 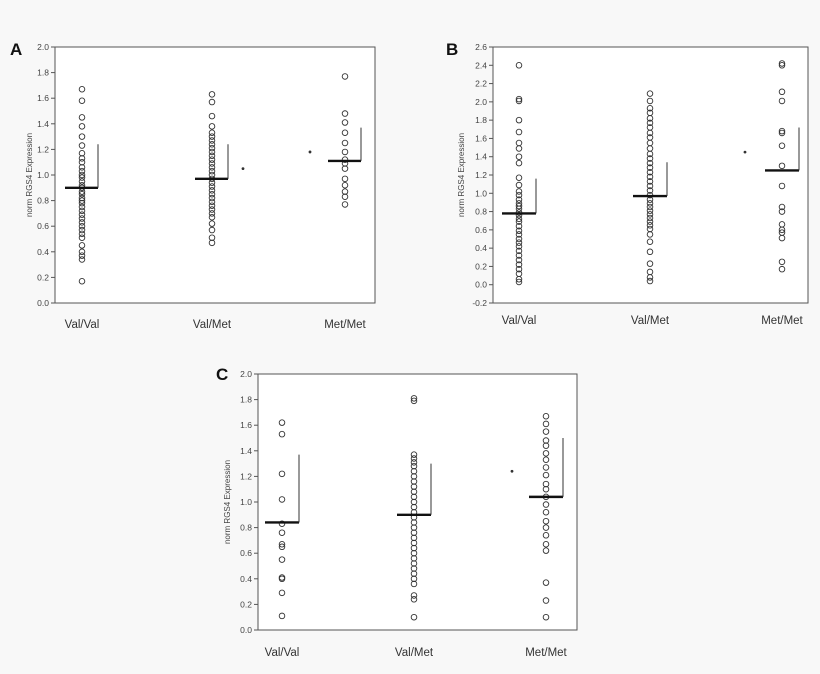 What do you see at coordinates (452, 49) in the screenshot?
I see `panel-letter: B` at bounding box center [452, 49].